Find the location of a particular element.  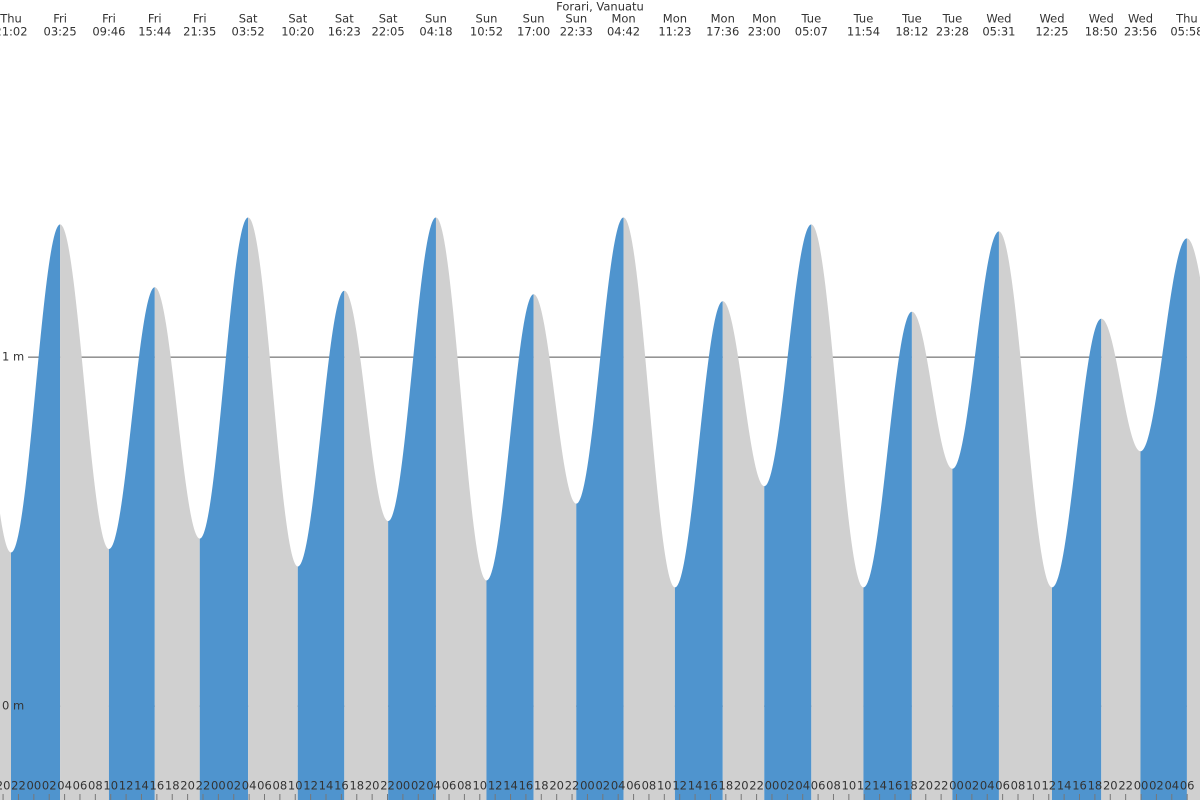

extreme-time-label: 03:52 is located at coordinates (248, 32).